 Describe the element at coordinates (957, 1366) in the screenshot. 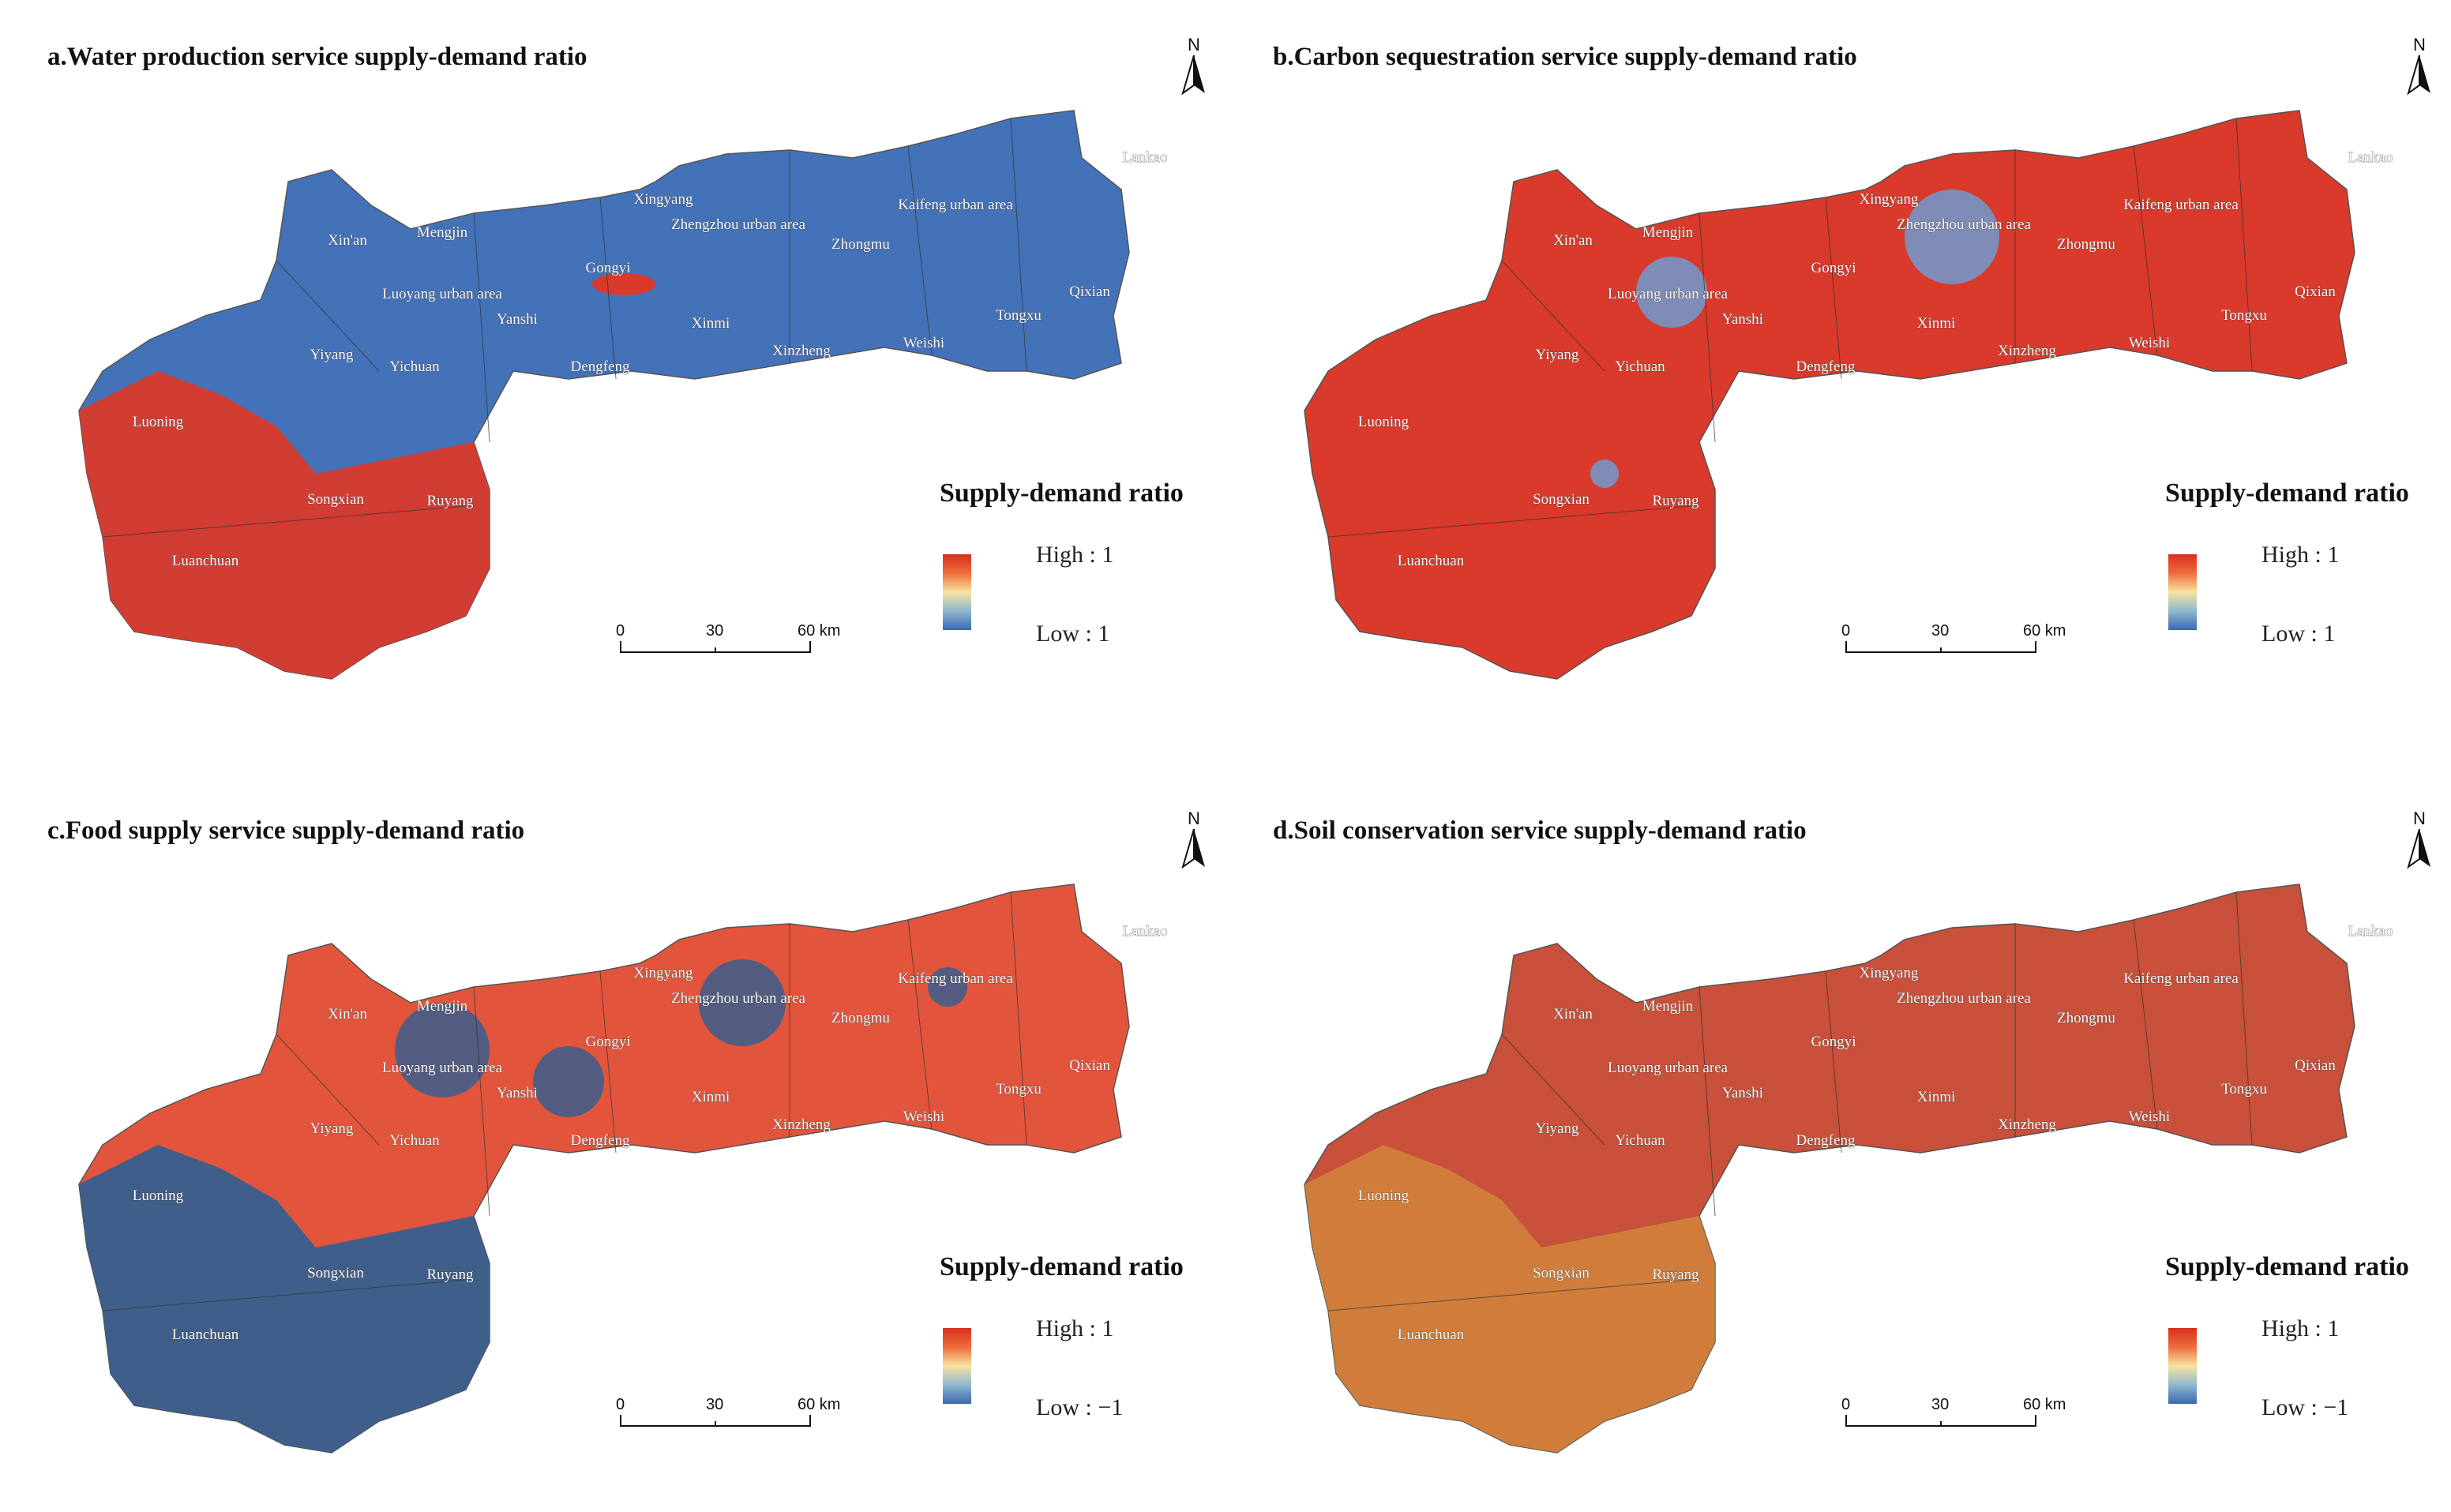

I see `legend-color-ramp` at that location.